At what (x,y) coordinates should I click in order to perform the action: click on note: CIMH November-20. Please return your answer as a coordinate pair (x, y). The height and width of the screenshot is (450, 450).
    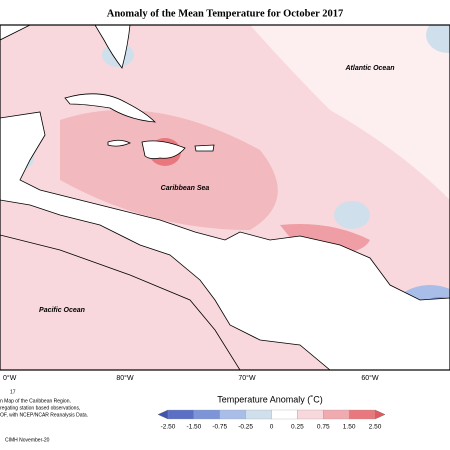
    Looking at the image, I should click on (27, 440).